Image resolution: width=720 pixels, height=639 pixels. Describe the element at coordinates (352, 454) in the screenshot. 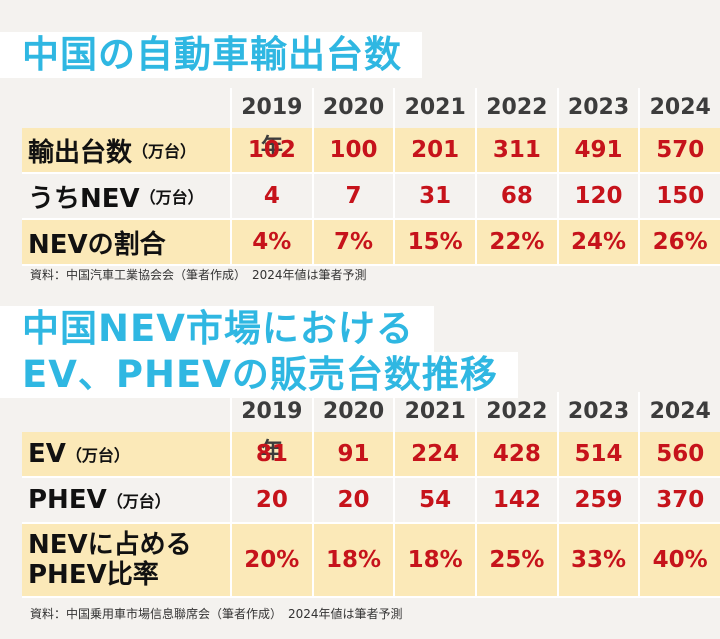

I see `table-cell: 91` at that location.